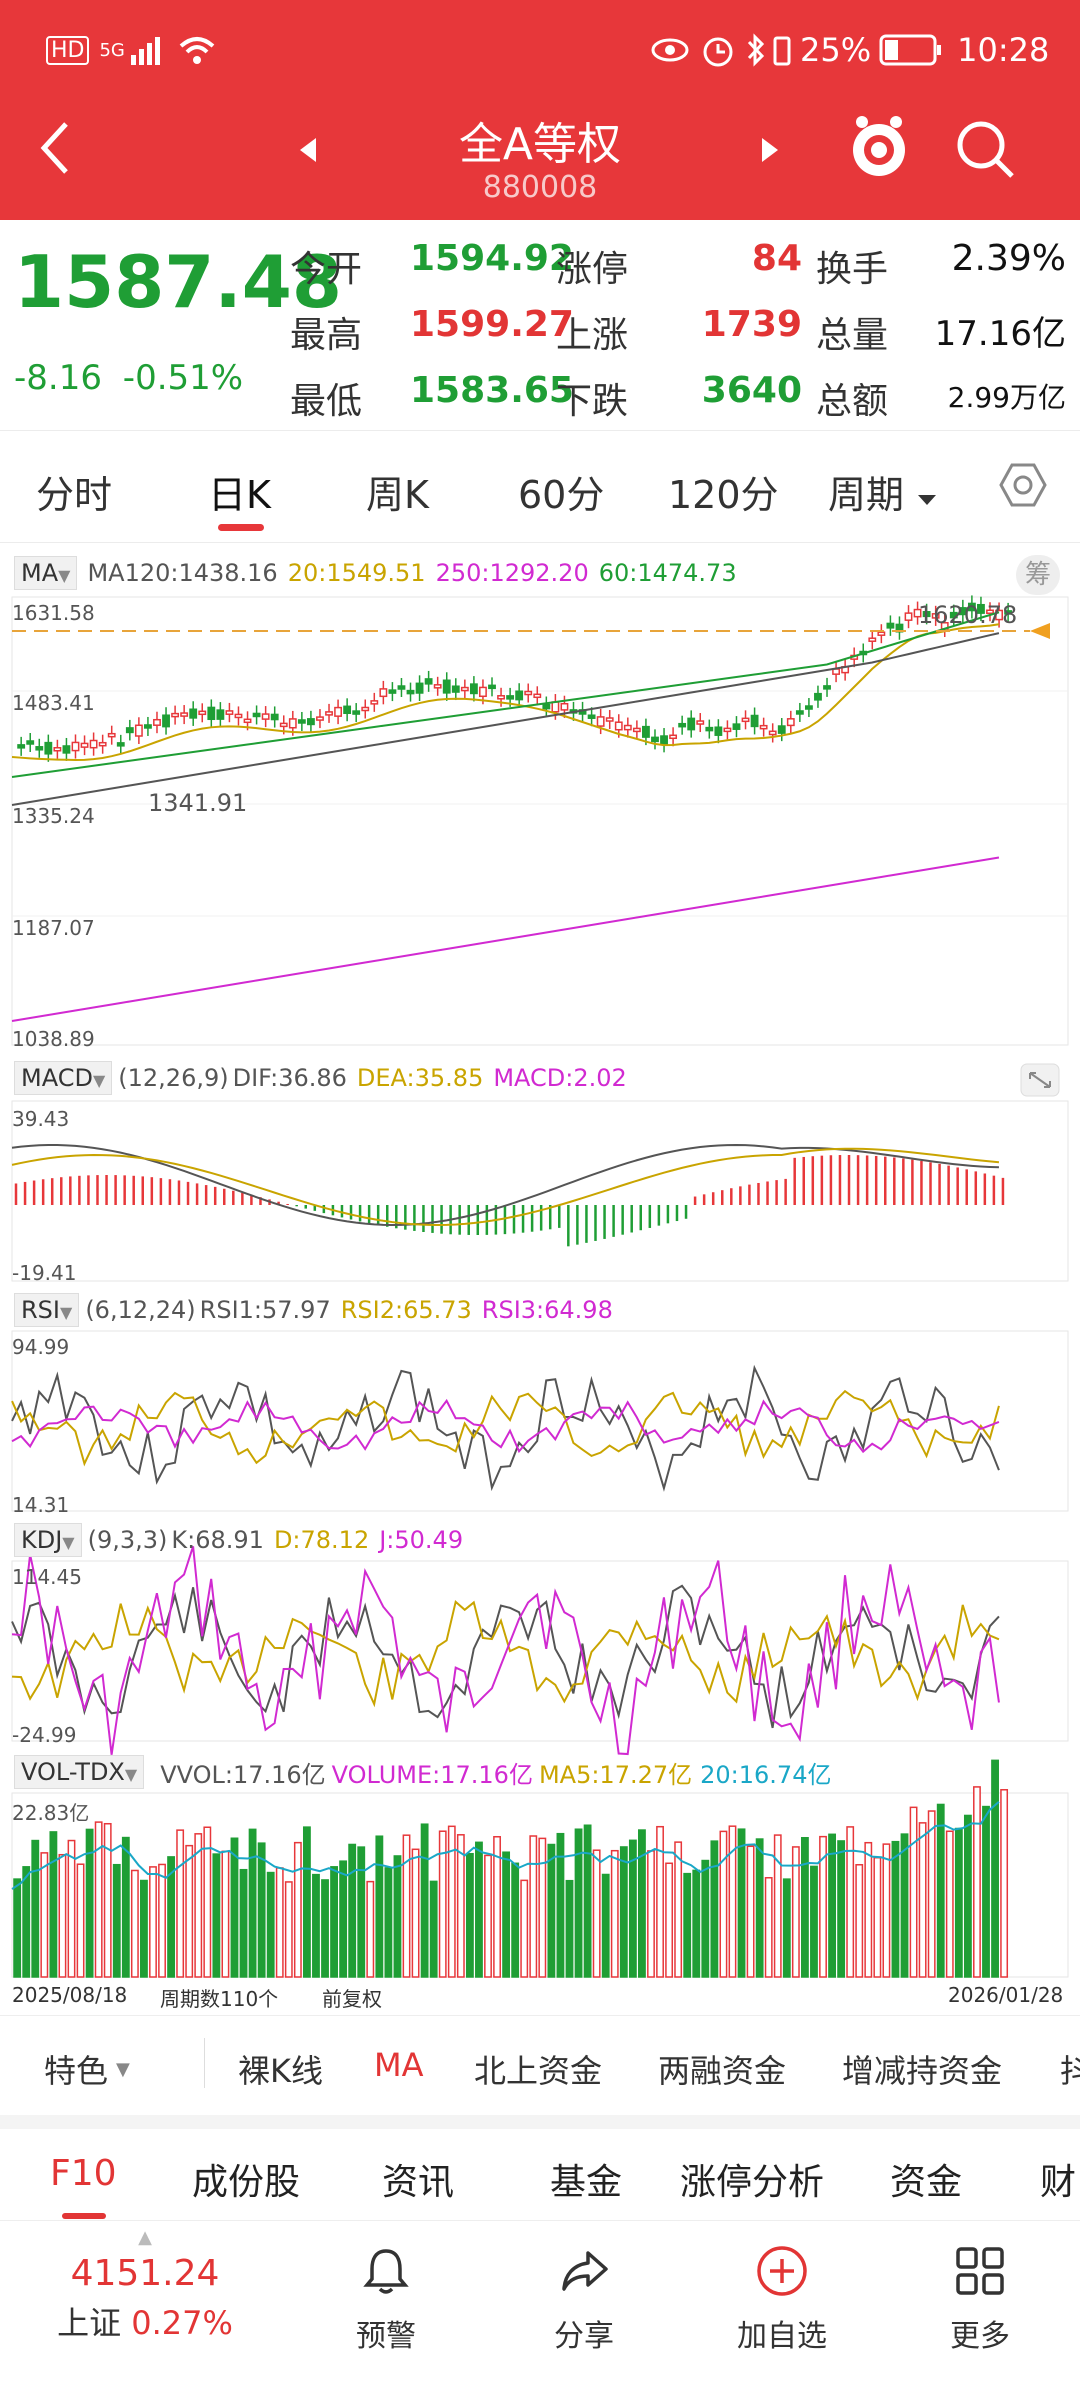  What do you see at coordinates (782, 2271) in the screenshot?
I see `add-circle-icon` at bounding box center [782, 2271].